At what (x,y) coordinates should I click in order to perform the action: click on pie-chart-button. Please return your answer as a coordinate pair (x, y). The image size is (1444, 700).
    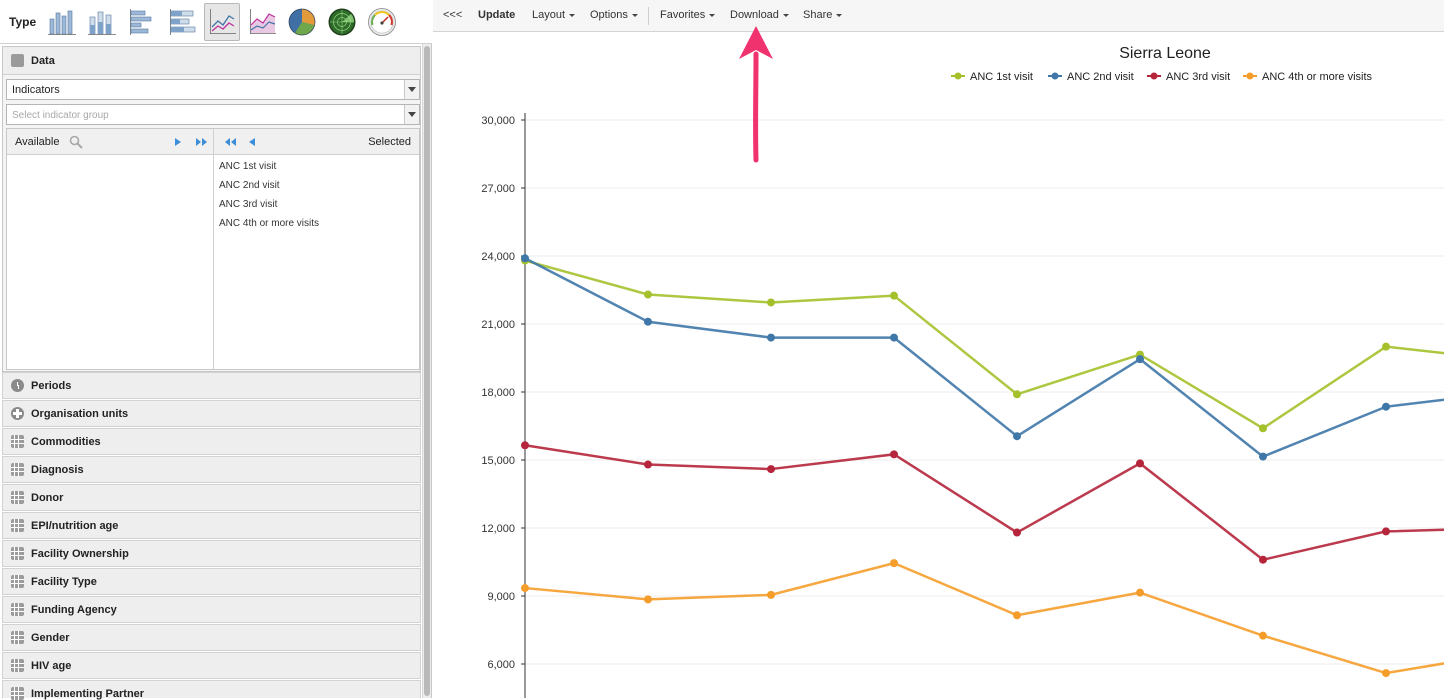
    Looking at the image, I should click on (302, 22).